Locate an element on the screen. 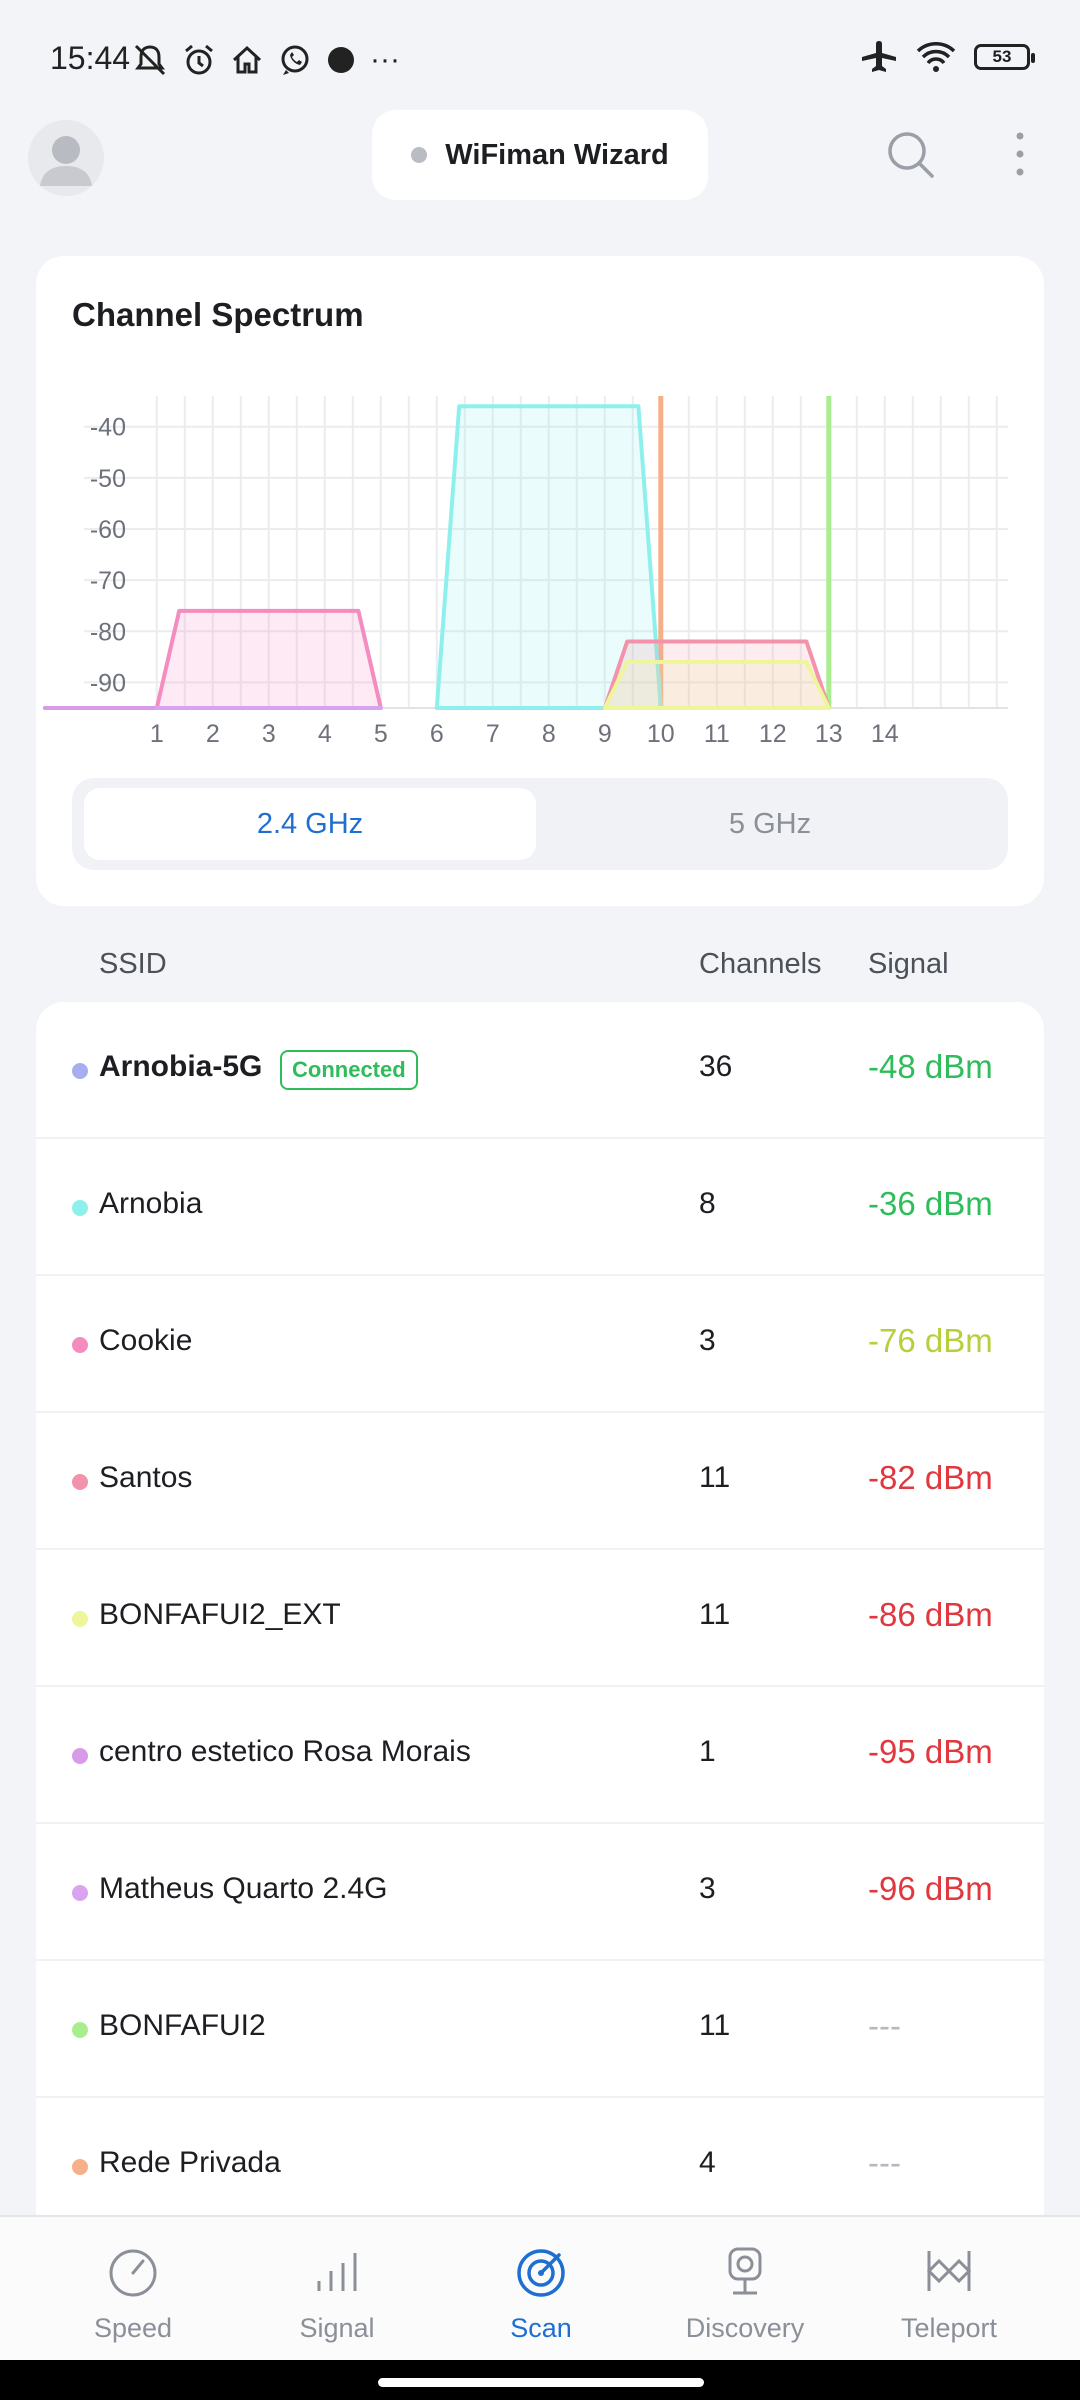 This screenshot has height=2400, width=1080. nav-scan: Scan is located at coordinates (541, 2306).